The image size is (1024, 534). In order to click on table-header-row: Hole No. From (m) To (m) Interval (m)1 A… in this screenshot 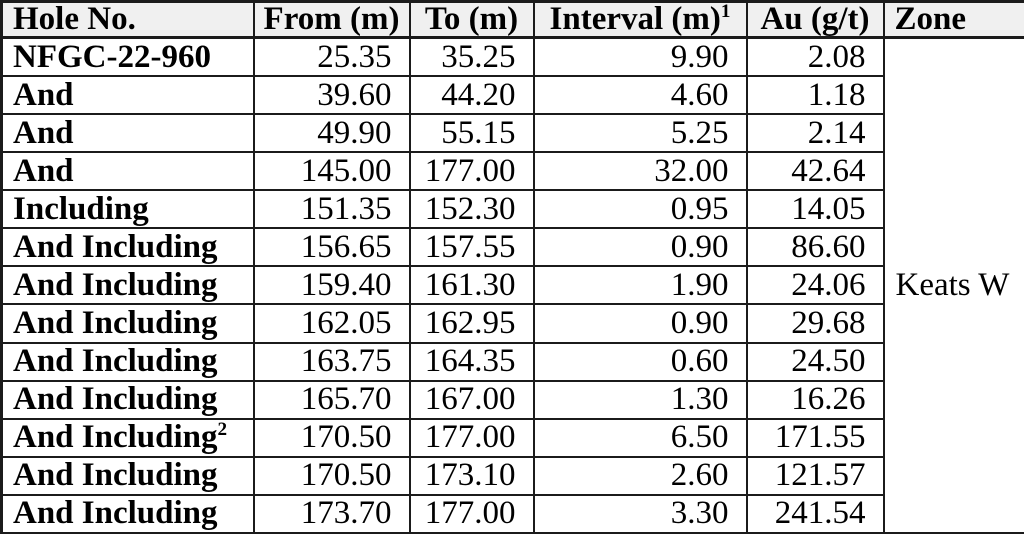, I will do `click(512, 19)`.